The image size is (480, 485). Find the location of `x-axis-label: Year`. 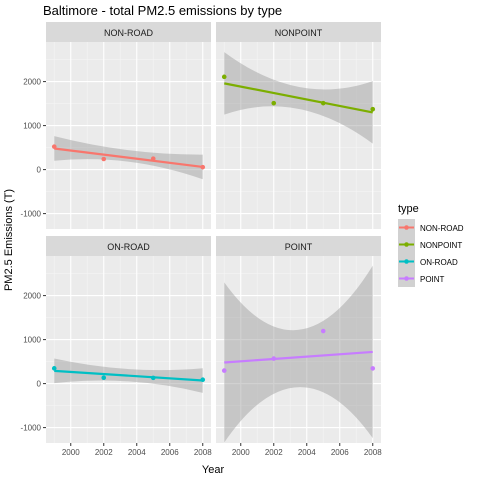

x-axis-label: Year is located at coordinates (213, 470).